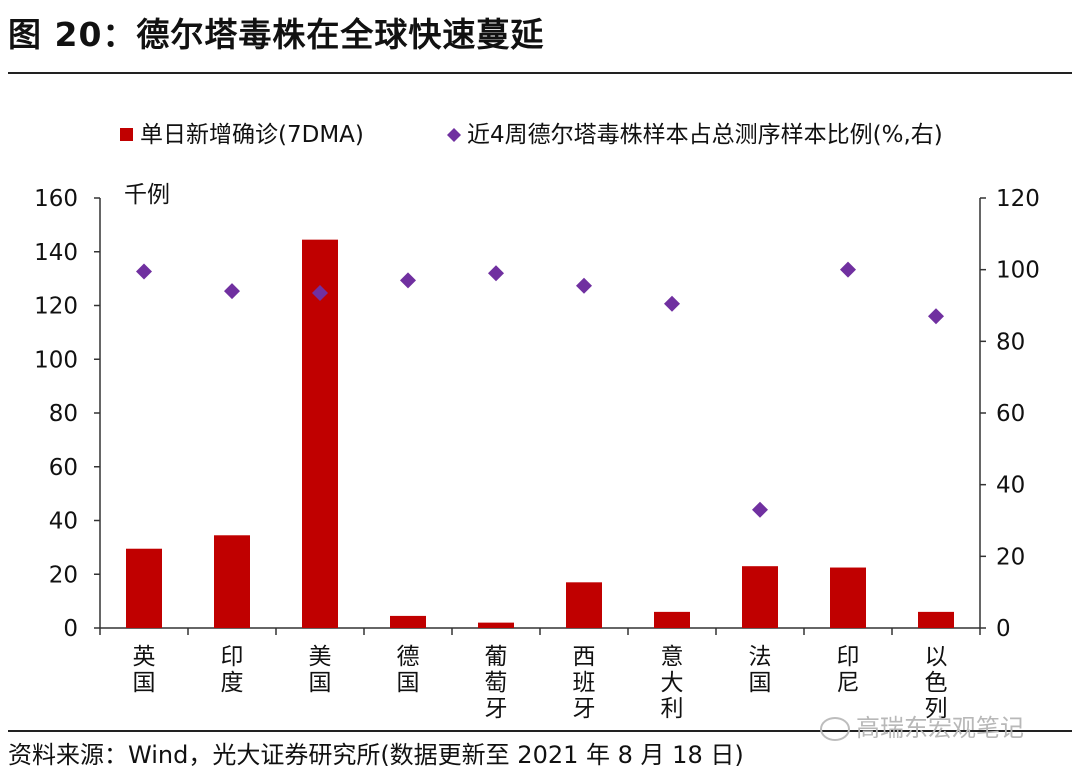 The width and height of the screenshot is (1080, 771). Describe the element at coordinates (705, 135) in the screenshot. I see `legend-diamond-label: 近4周德尔塔毒株样本占总测序样本比例(%,右)` at that location.